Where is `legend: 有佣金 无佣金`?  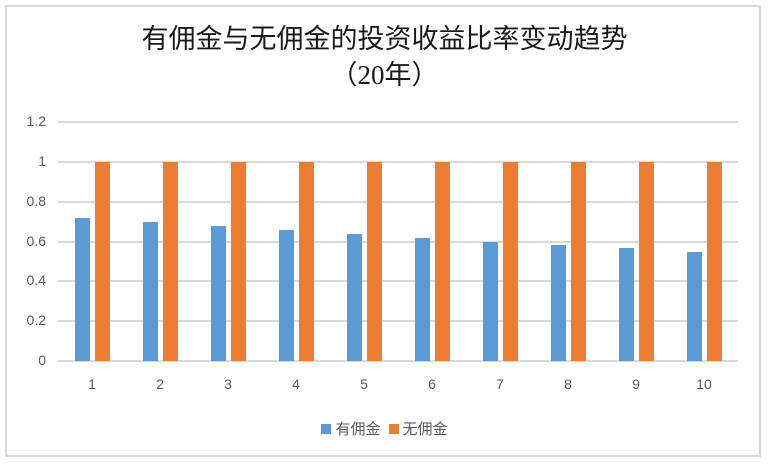
legend: 有佣金 无佣金 is located at coordinates (384, 428).